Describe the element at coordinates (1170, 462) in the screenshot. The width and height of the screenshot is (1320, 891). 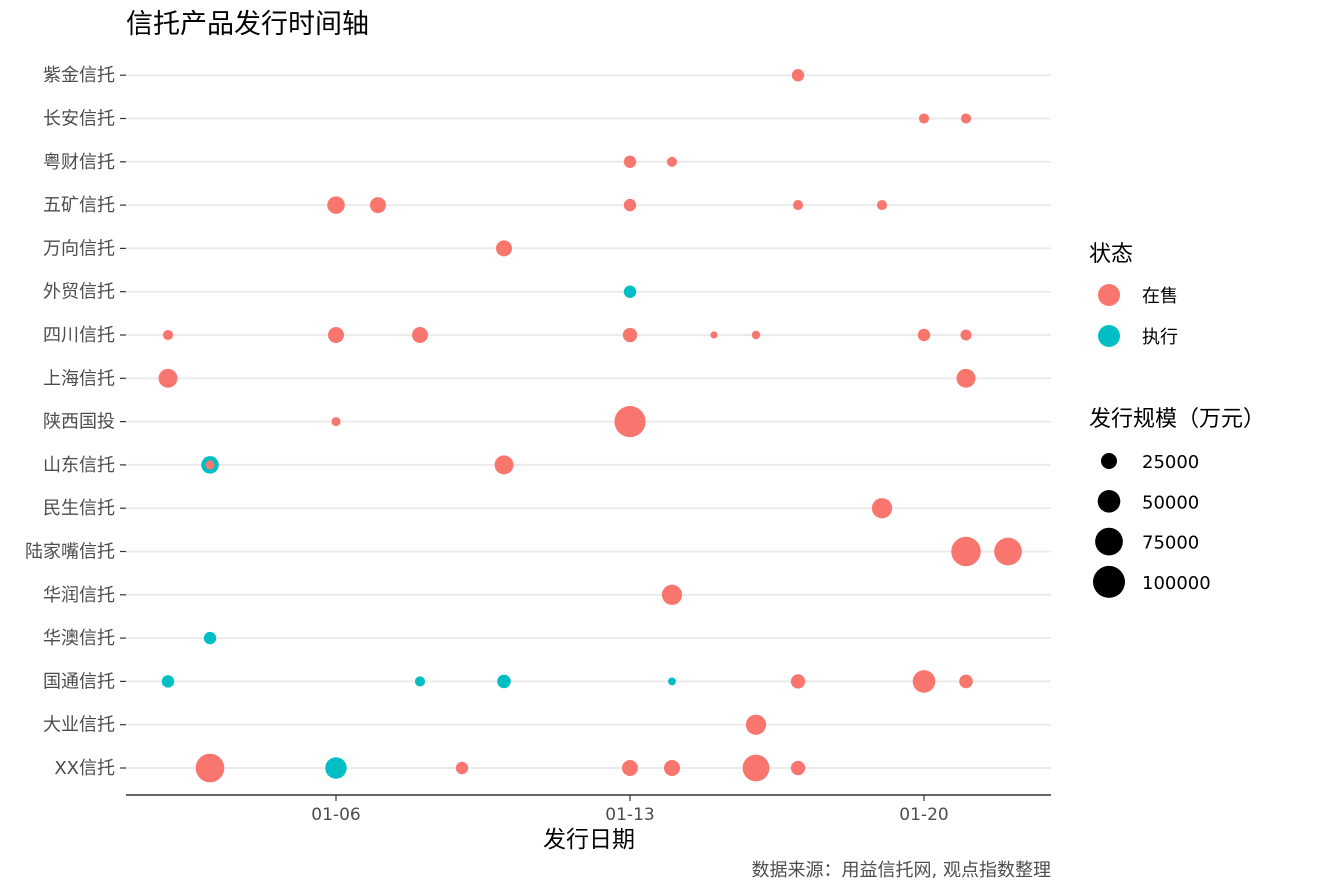
I see `legend-size-label: 25000` at that location.